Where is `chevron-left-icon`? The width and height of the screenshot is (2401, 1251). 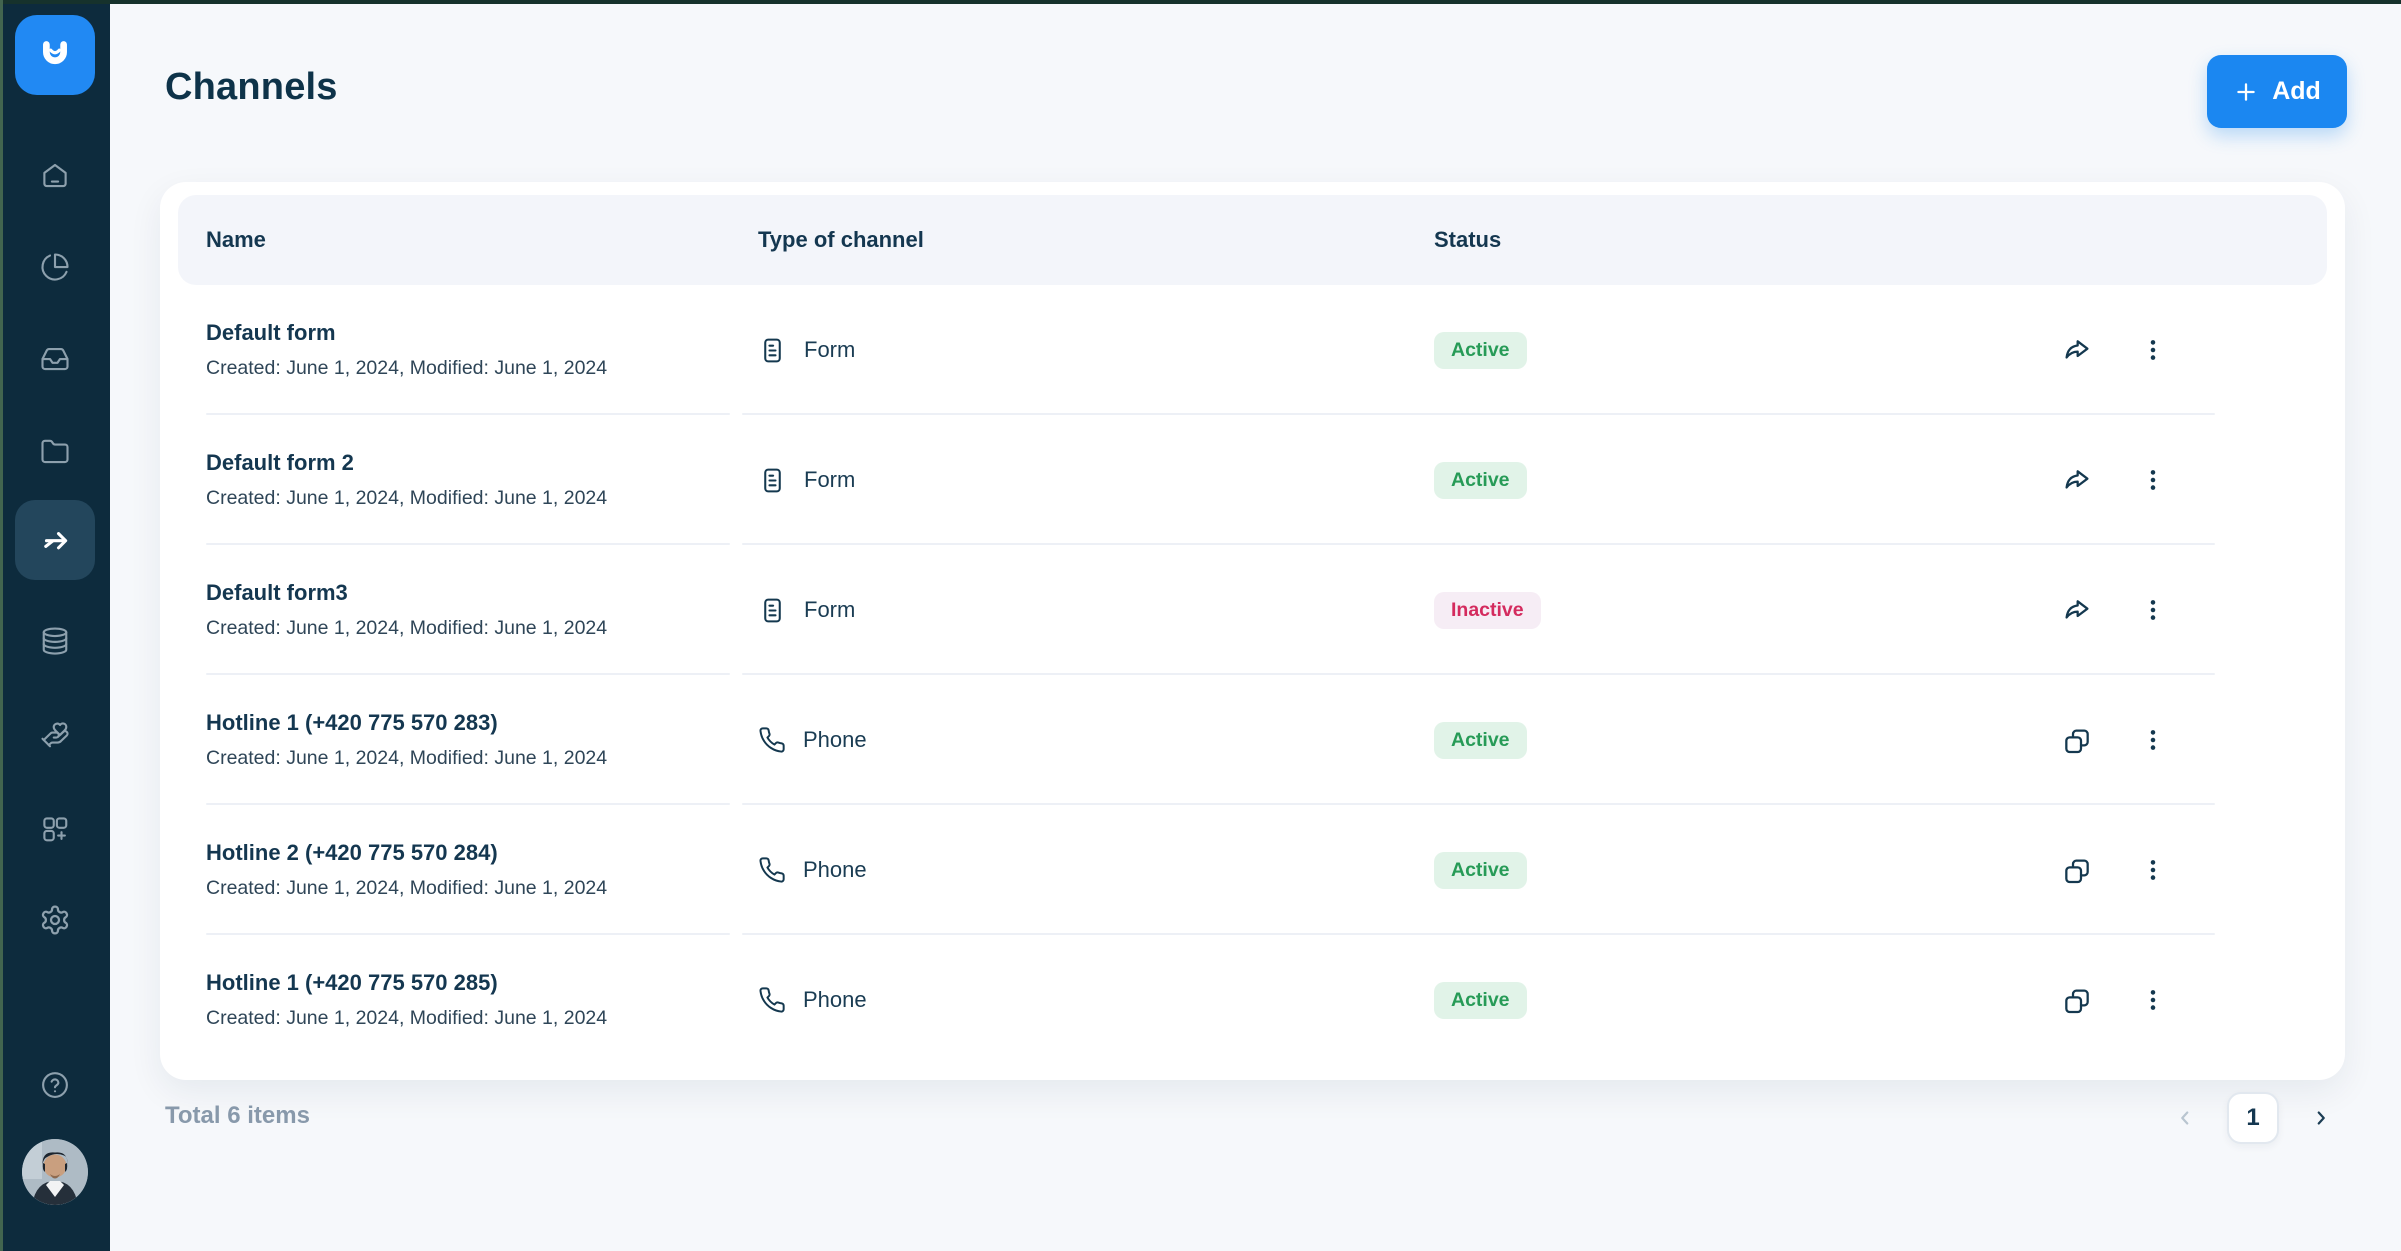 chevron-left-icon is located at coordinates (2185, 1118).